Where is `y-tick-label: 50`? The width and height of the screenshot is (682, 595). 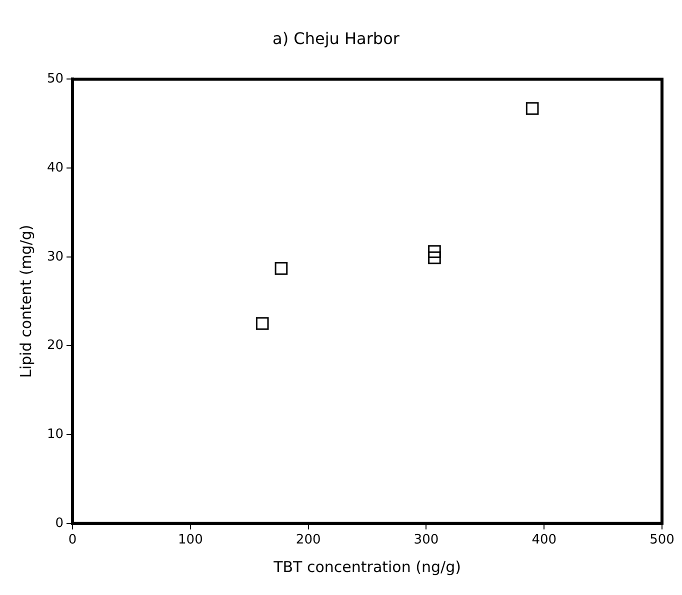
y-tick-label: 50 is located at coordinates (55, 79).